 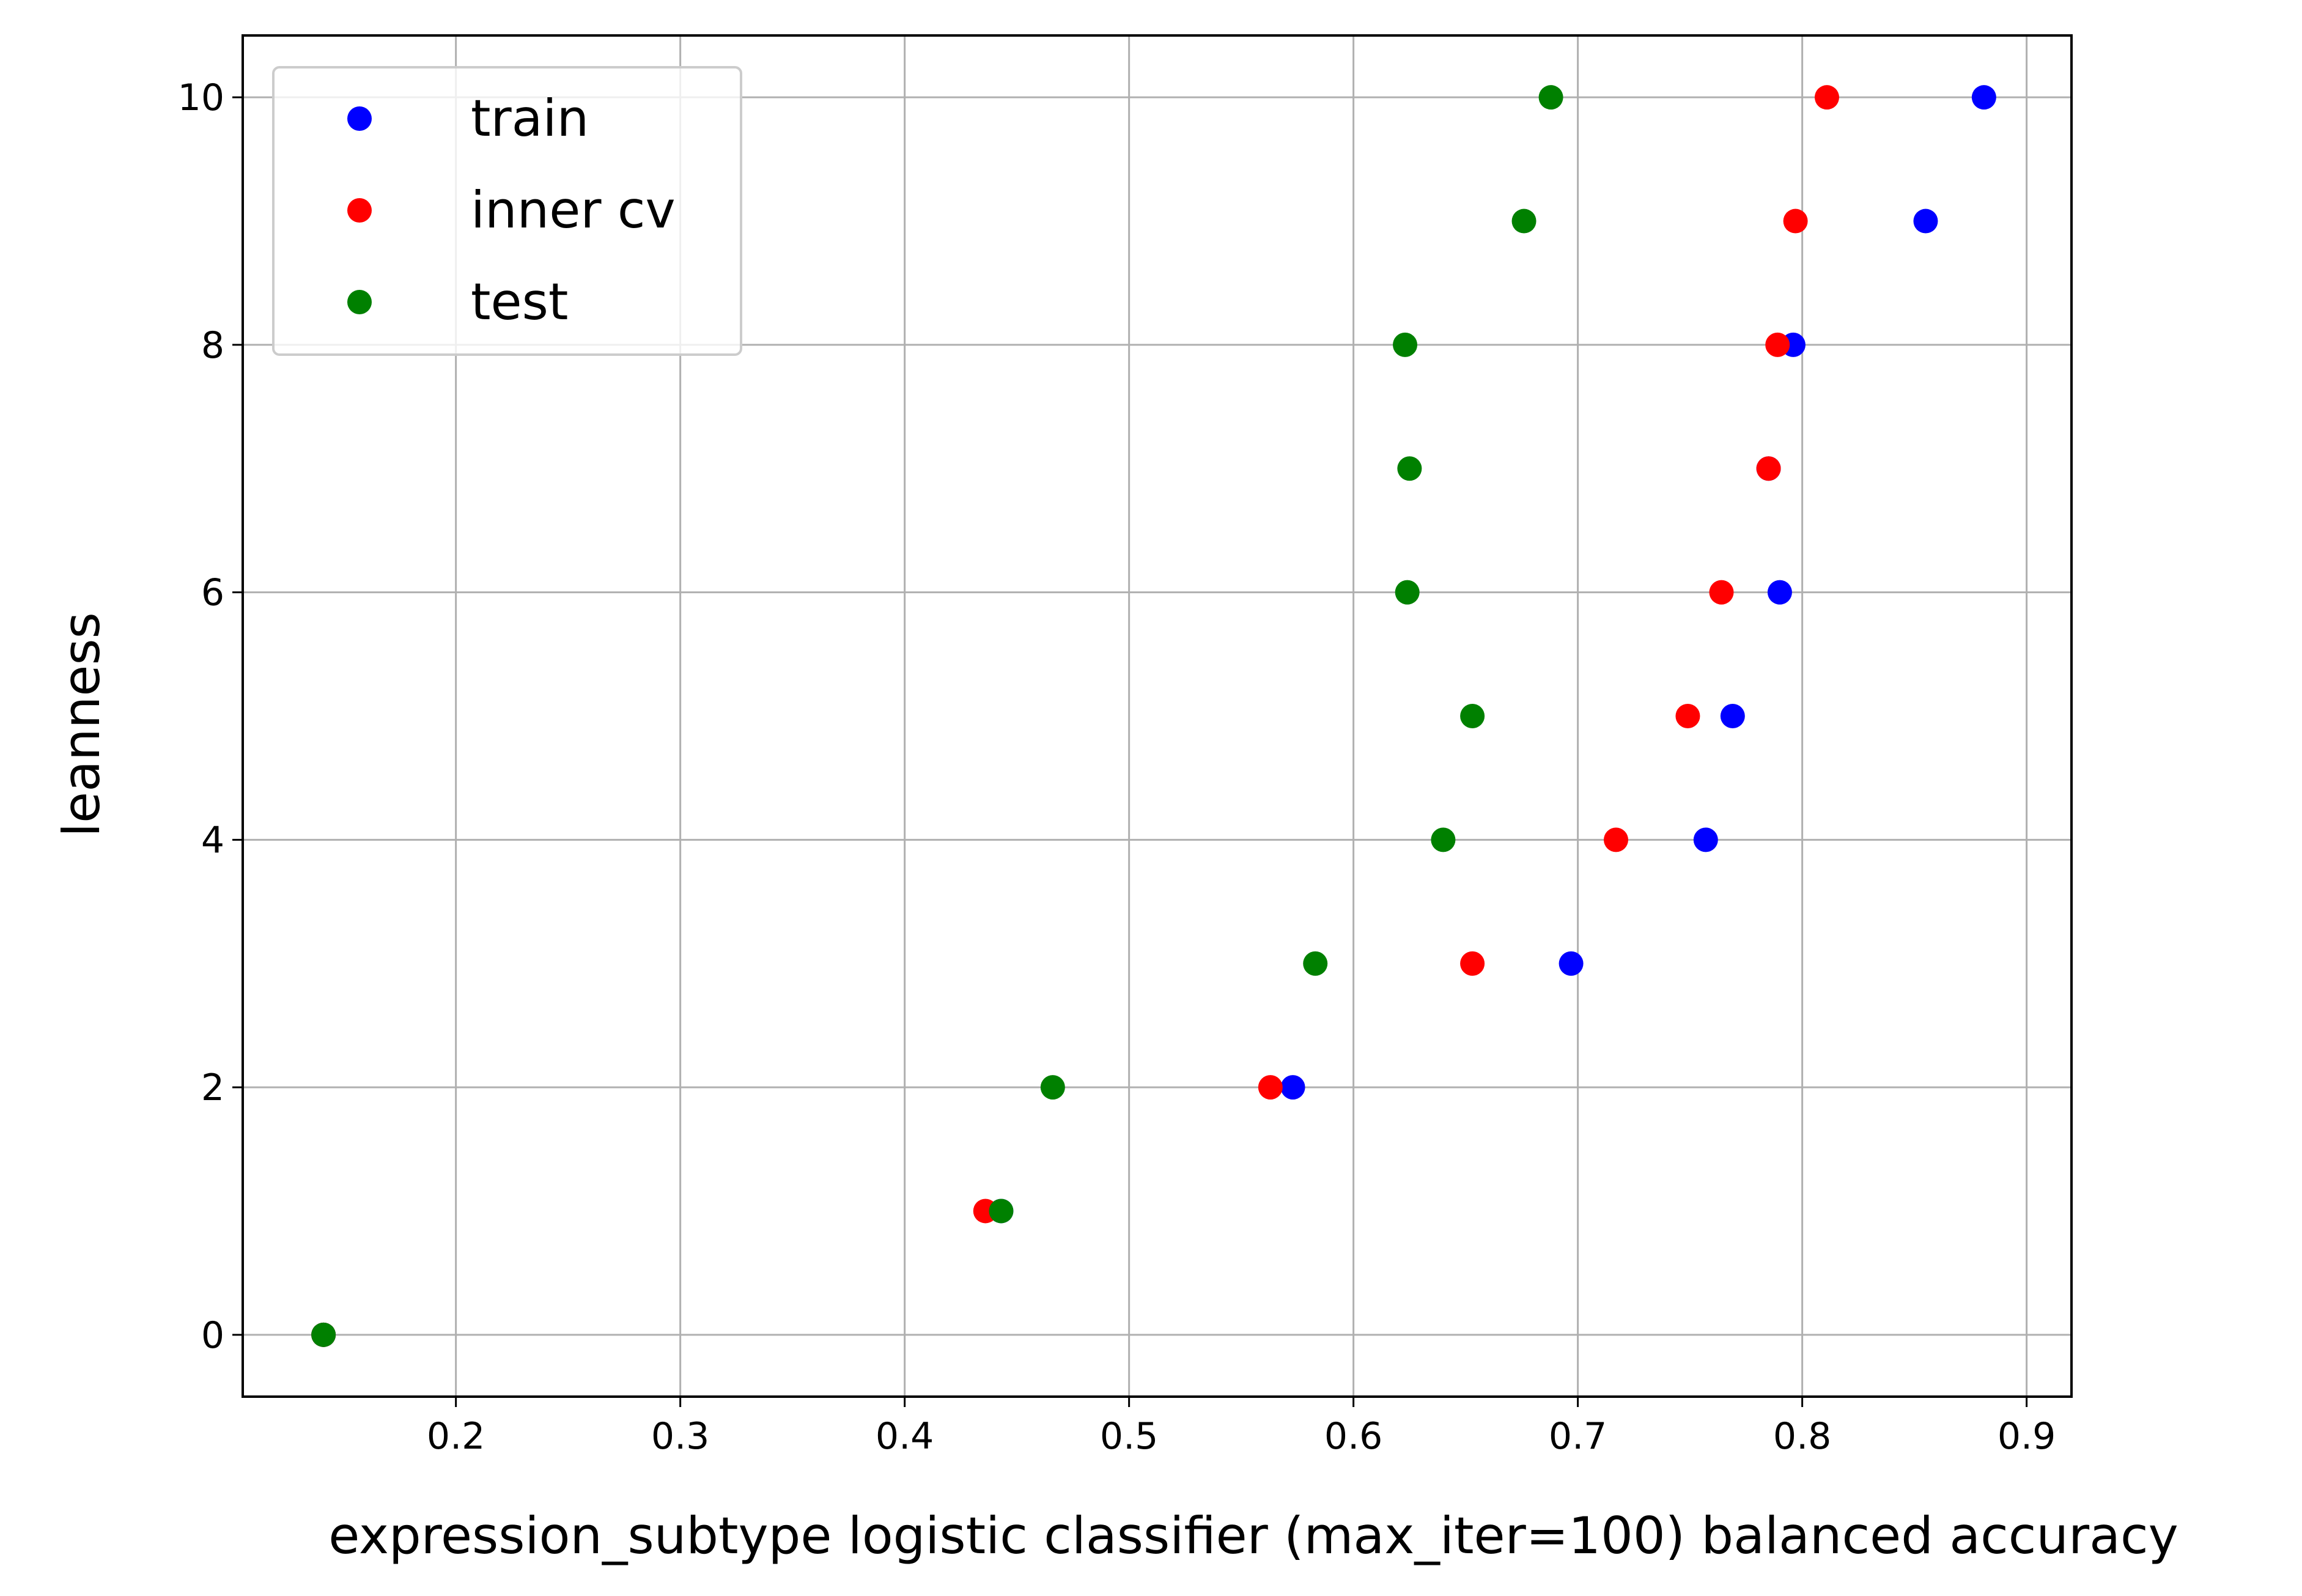 I want to click on legend-marker-train, so click(x=359, y=118).